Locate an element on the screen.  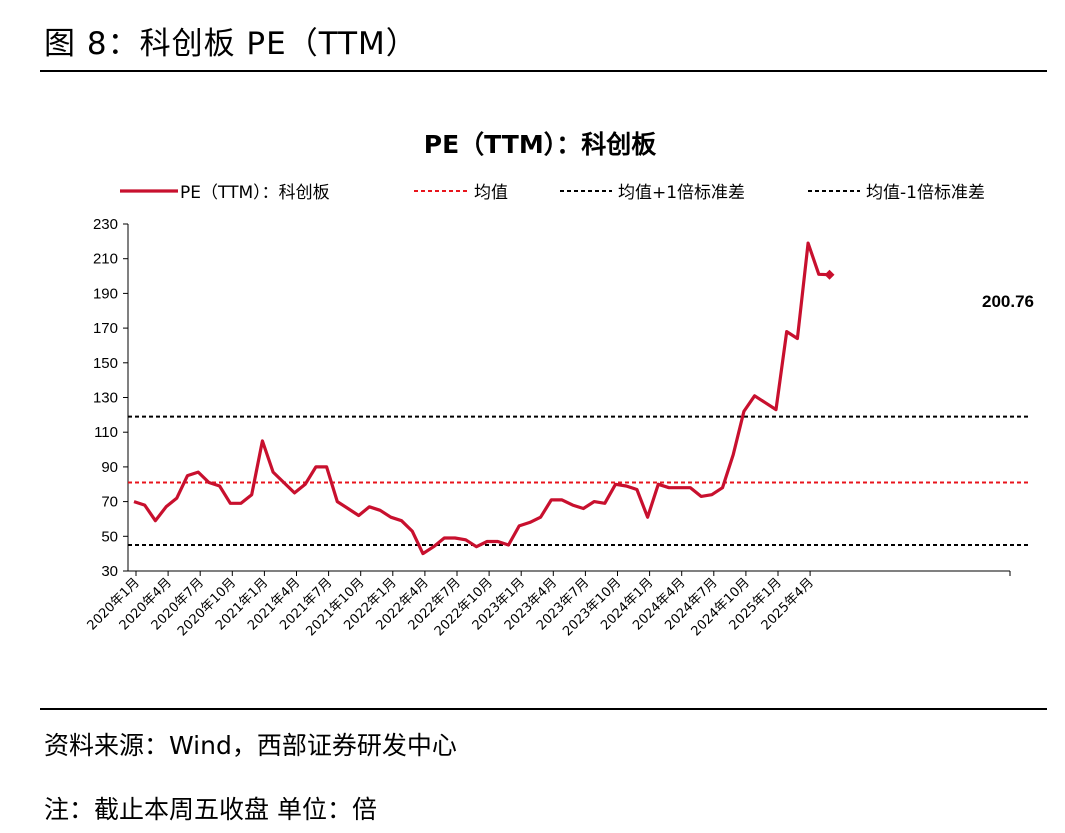
data-labels: 200.76 is located at coordinates (1008, 301).